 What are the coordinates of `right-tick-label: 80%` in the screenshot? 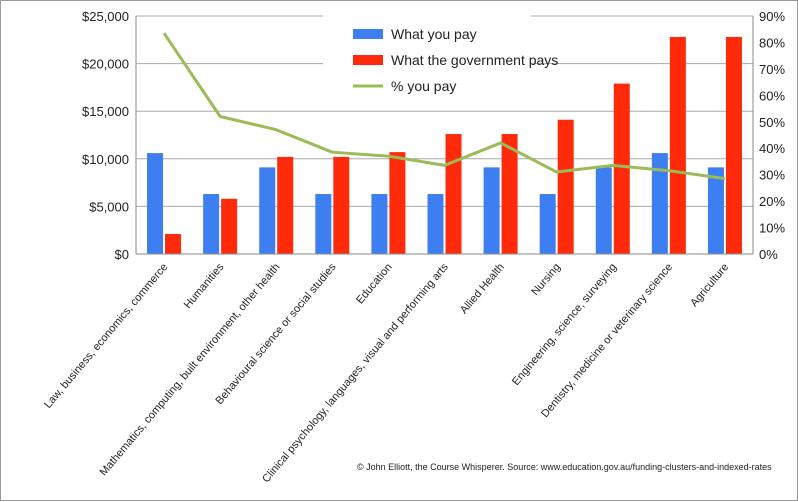 It's located at (772, 42).